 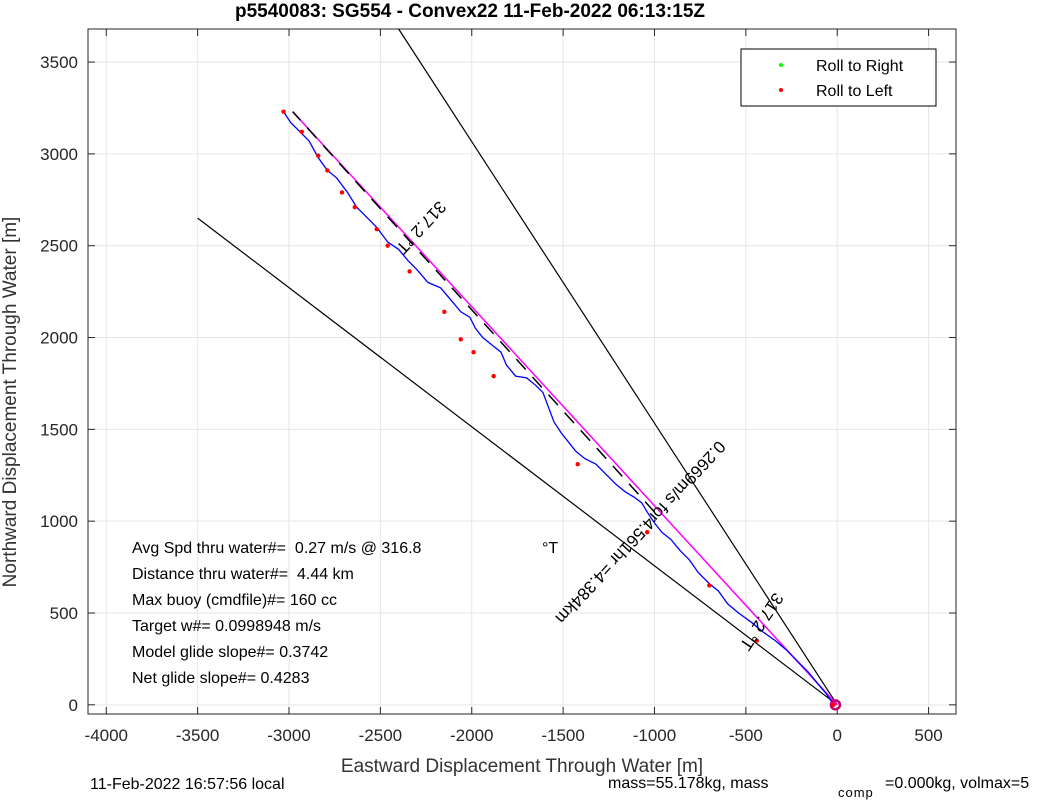 I want to click on x-tick-label: 0, so click(x=836, y=735).